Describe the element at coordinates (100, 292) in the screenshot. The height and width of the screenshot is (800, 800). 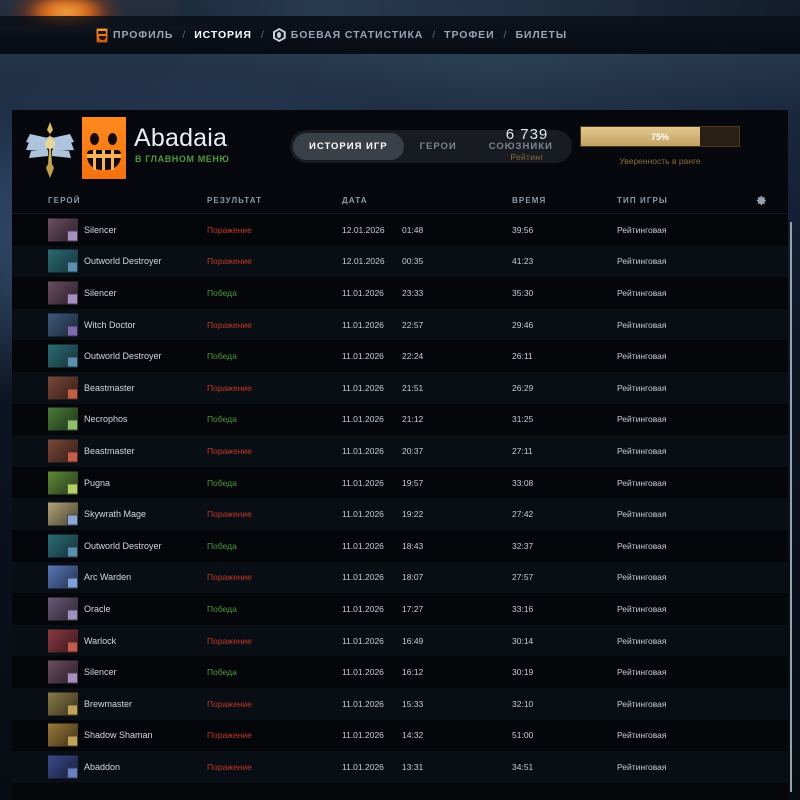
I see `hero-name: Silencer` at that location.